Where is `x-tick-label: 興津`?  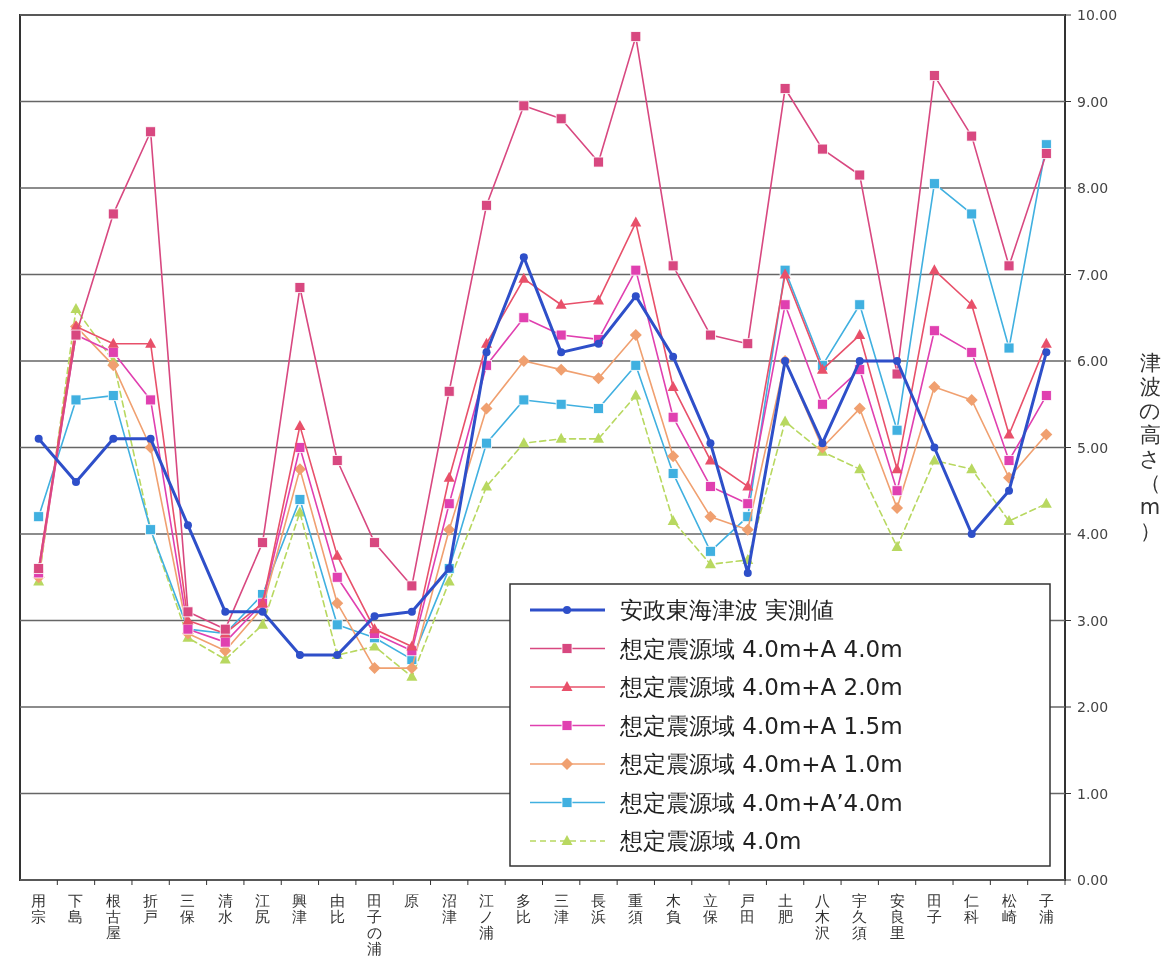 x-tick-label: 興津 is located at coordinates (300, 909).